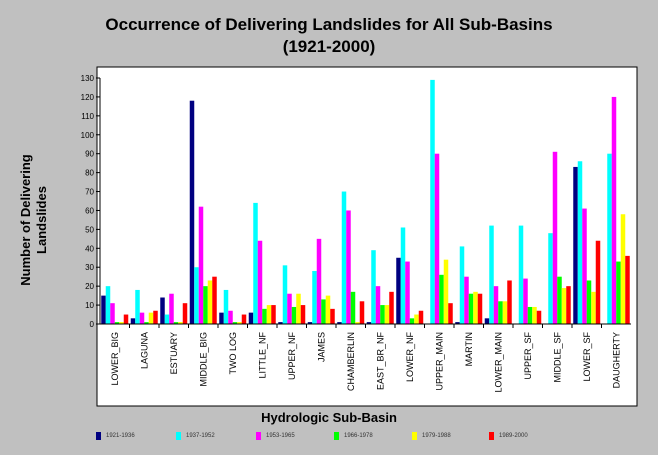 The image size is (658, 455). Describe the element at coordinates (280, 436) in the screenshot. I see `legend-label: 1953-1965` at that location.